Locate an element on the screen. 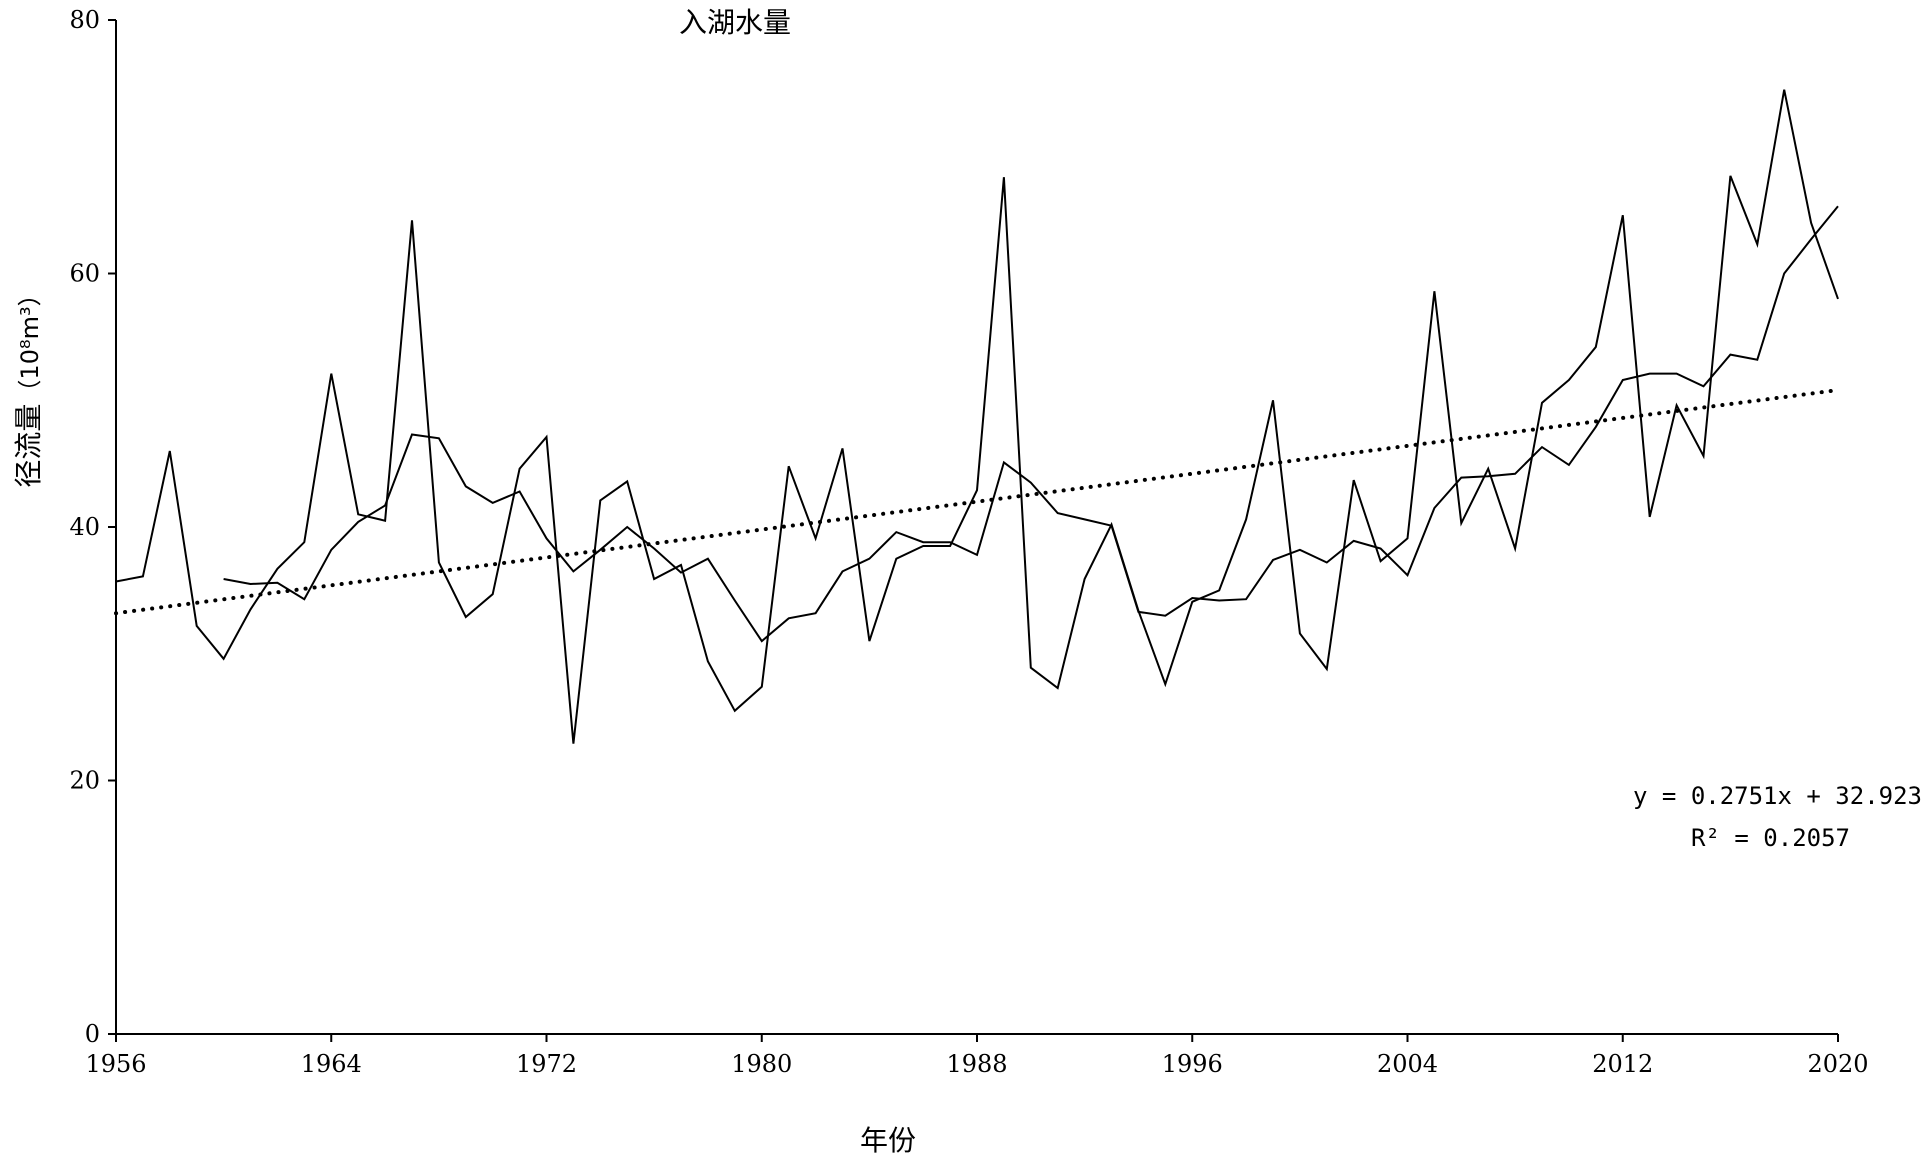 Image resolution: width=1926 pixels, height=1165 pixels. y-tick-label: 40 is located at coordinates (84, 527).